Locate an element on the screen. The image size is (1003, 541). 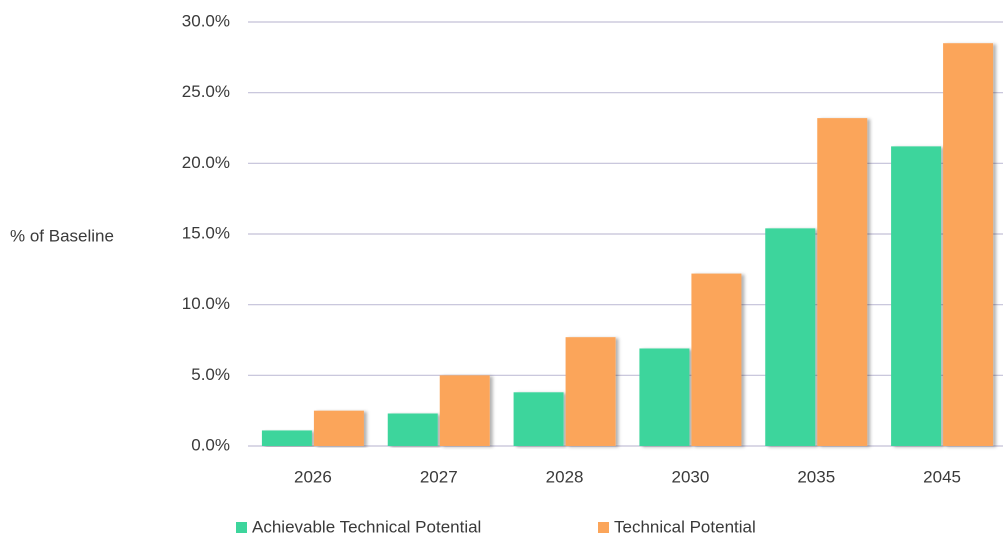
x-tick-label: 2030 is located at coordinates (691, 476).